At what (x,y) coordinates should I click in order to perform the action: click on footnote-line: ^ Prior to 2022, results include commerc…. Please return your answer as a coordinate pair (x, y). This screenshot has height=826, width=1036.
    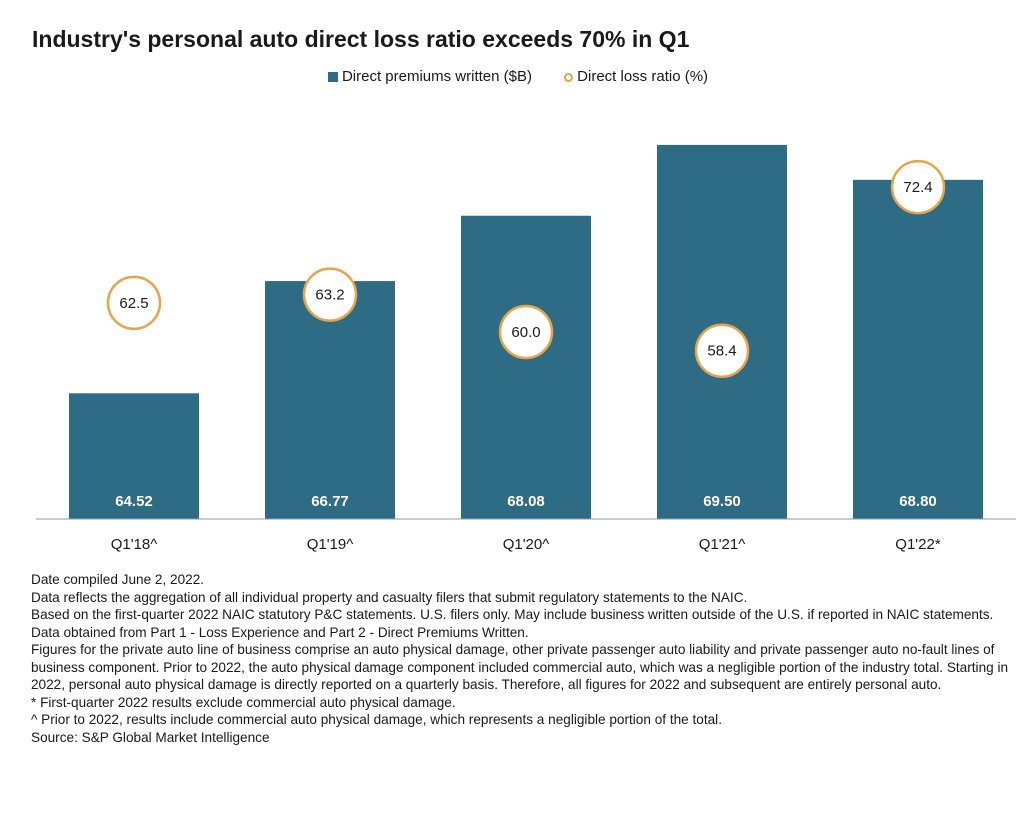
    Looking at the image, I should click on (376, 719).